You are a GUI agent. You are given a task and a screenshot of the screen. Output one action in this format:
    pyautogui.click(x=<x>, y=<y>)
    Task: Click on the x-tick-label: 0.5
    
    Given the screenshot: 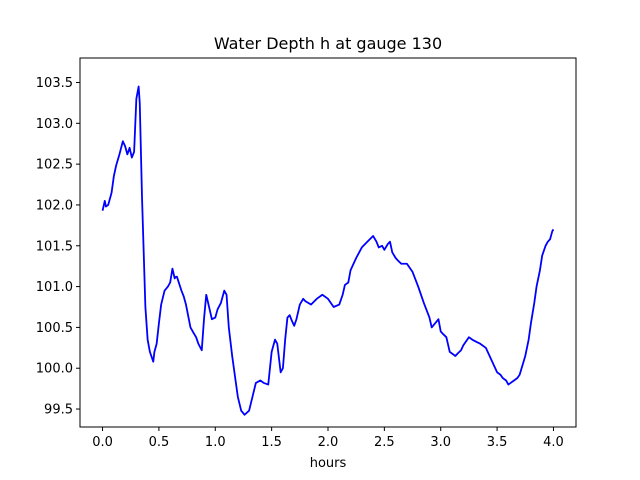 What is the action you would take?
    pyautogui.click(x=159, y=442)
    